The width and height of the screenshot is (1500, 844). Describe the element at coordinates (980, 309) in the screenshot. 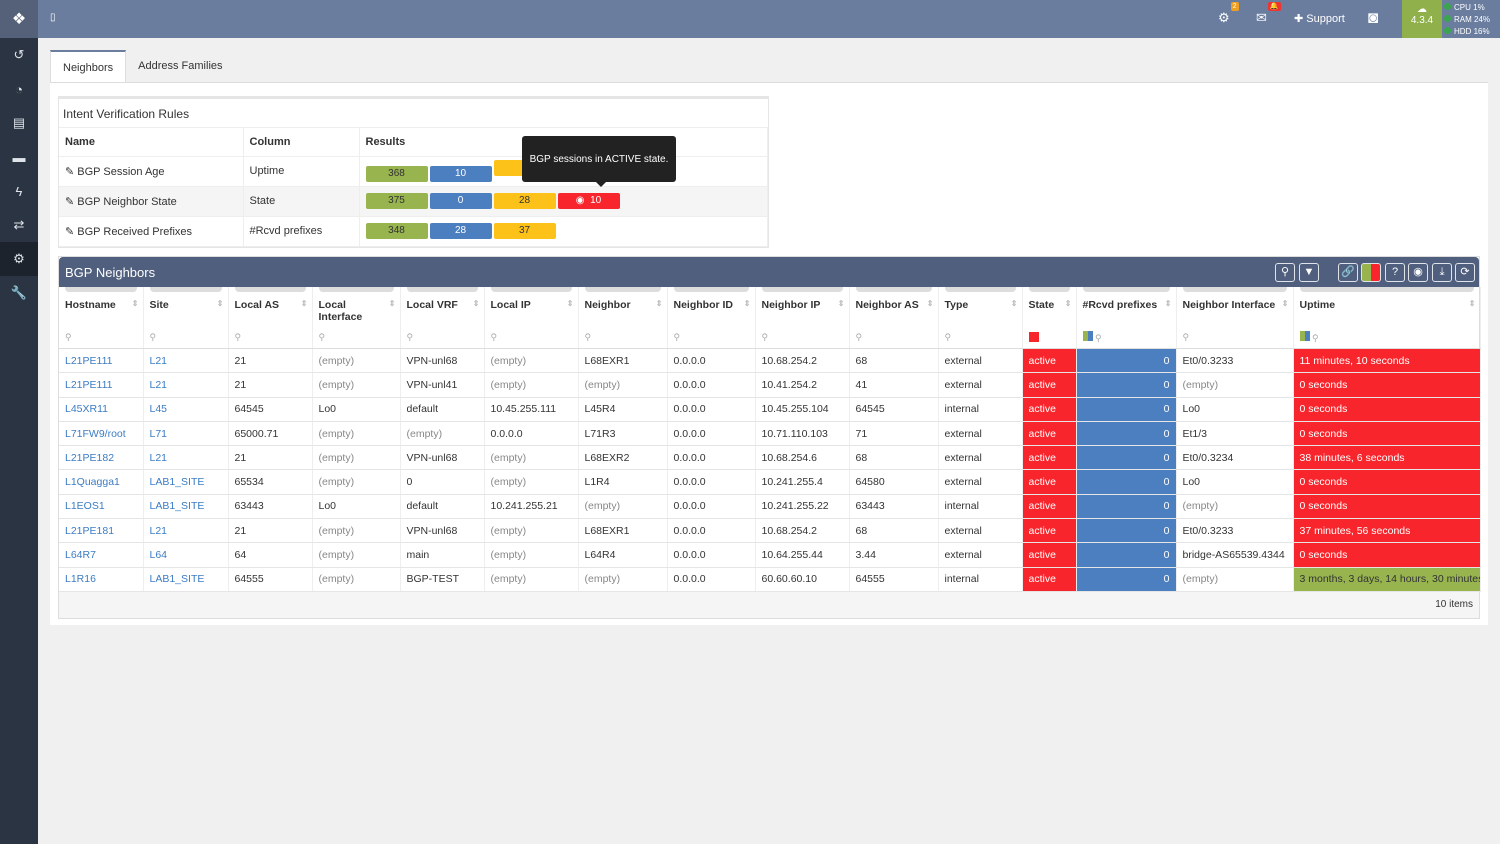

I see `column-header: Type ⇕` at that location.